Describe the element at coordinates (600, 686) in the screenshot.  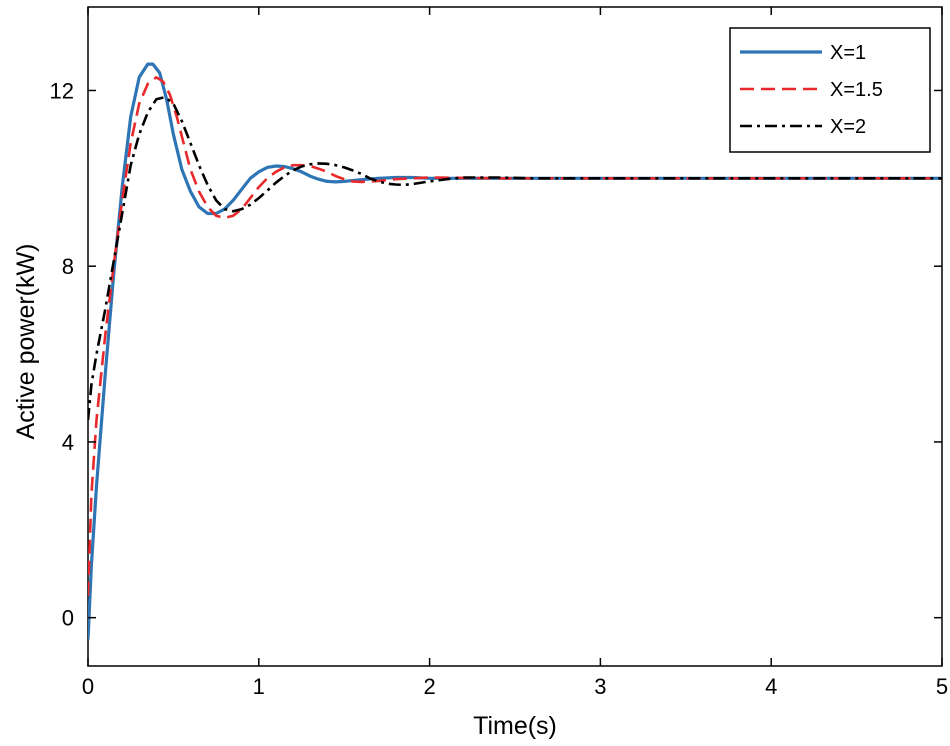
I see `x-tick-label: 3` at that location.